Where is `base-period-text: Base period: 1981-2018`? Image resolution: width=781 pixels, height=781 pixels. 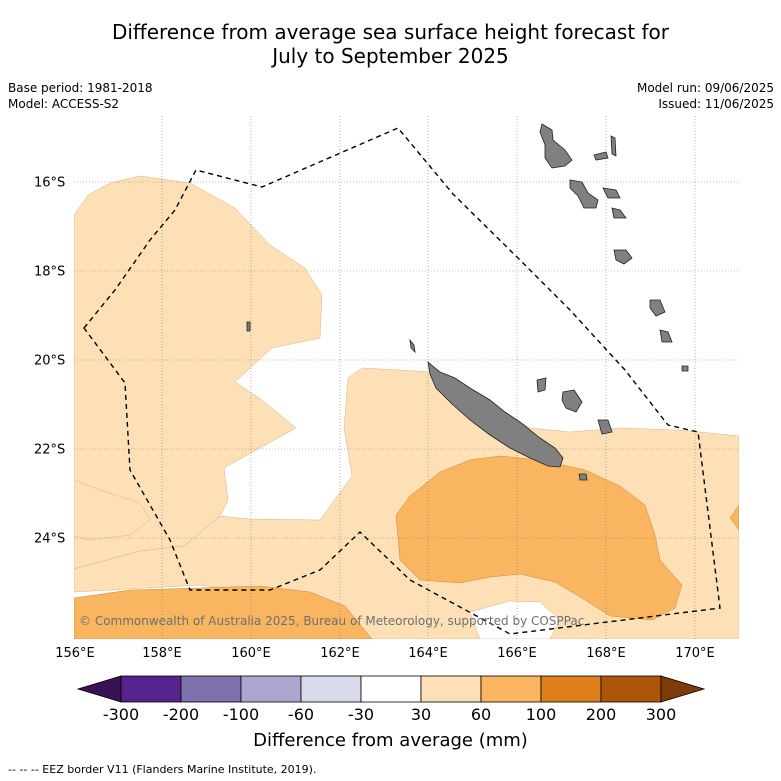
base-period-text: Base period: 1981-2018 is located at coordinates (80, 88).